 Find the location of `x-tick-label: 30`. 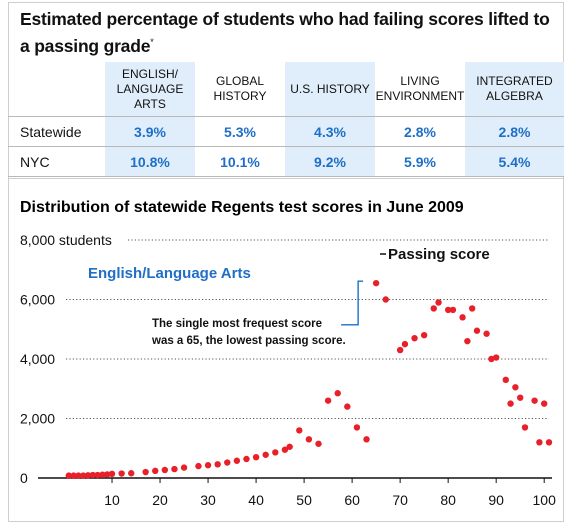

x-tick-label: 30 is located at coordinates (208, 500).